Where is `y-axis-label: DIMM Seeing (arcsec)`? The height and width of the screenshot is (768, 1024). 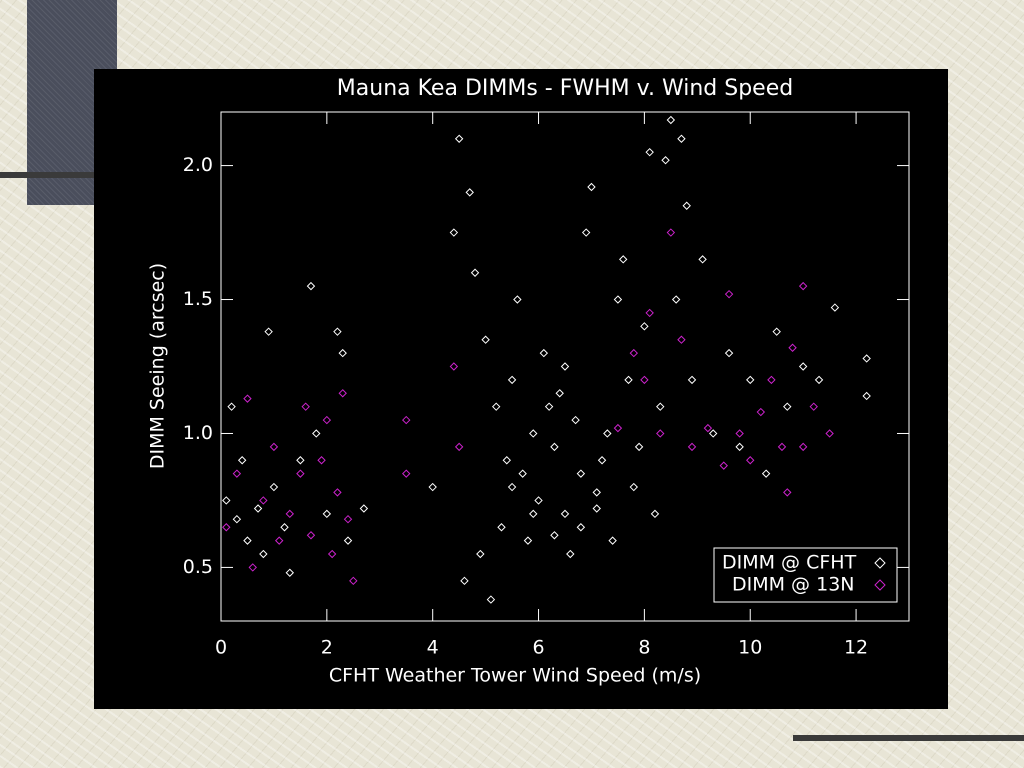 y-axis-label: DIMM Seeing (arcsec) is located at coordinates (158, 366).